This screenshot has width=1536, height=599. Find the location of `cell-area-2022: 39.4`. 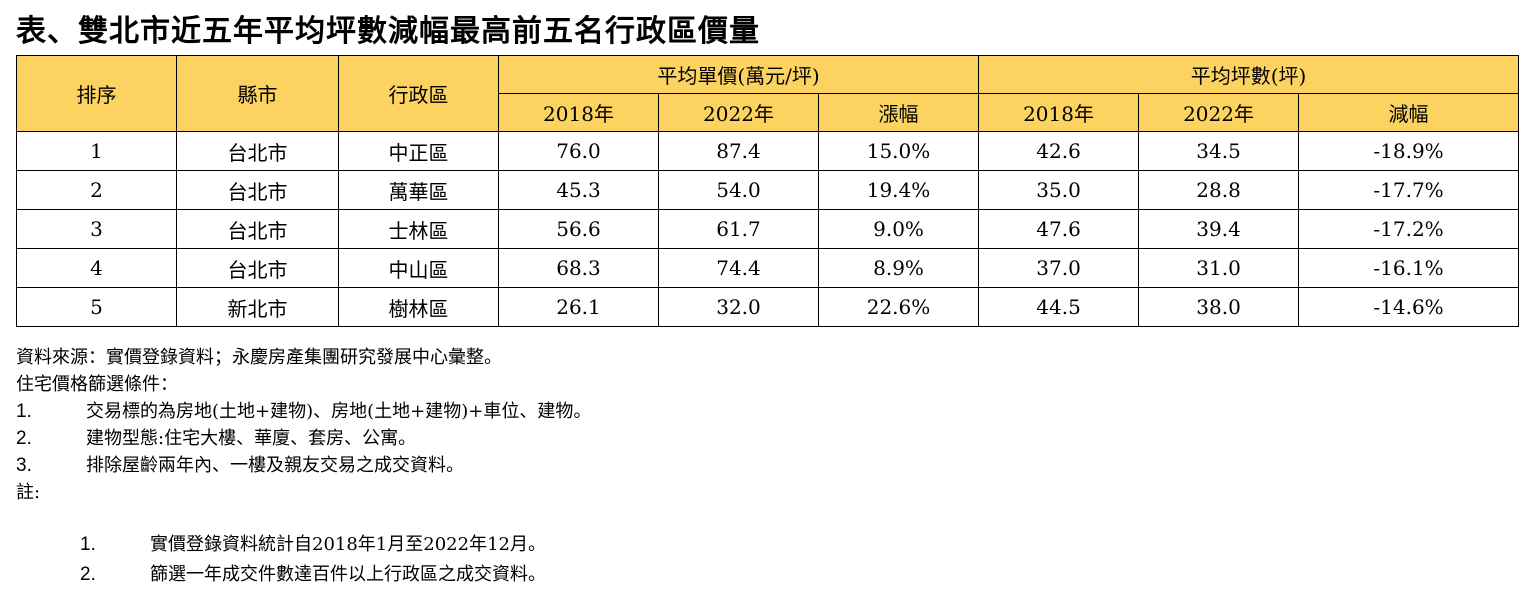

cell-area-2022: 39.4 is located at coordinates (1219, 229).